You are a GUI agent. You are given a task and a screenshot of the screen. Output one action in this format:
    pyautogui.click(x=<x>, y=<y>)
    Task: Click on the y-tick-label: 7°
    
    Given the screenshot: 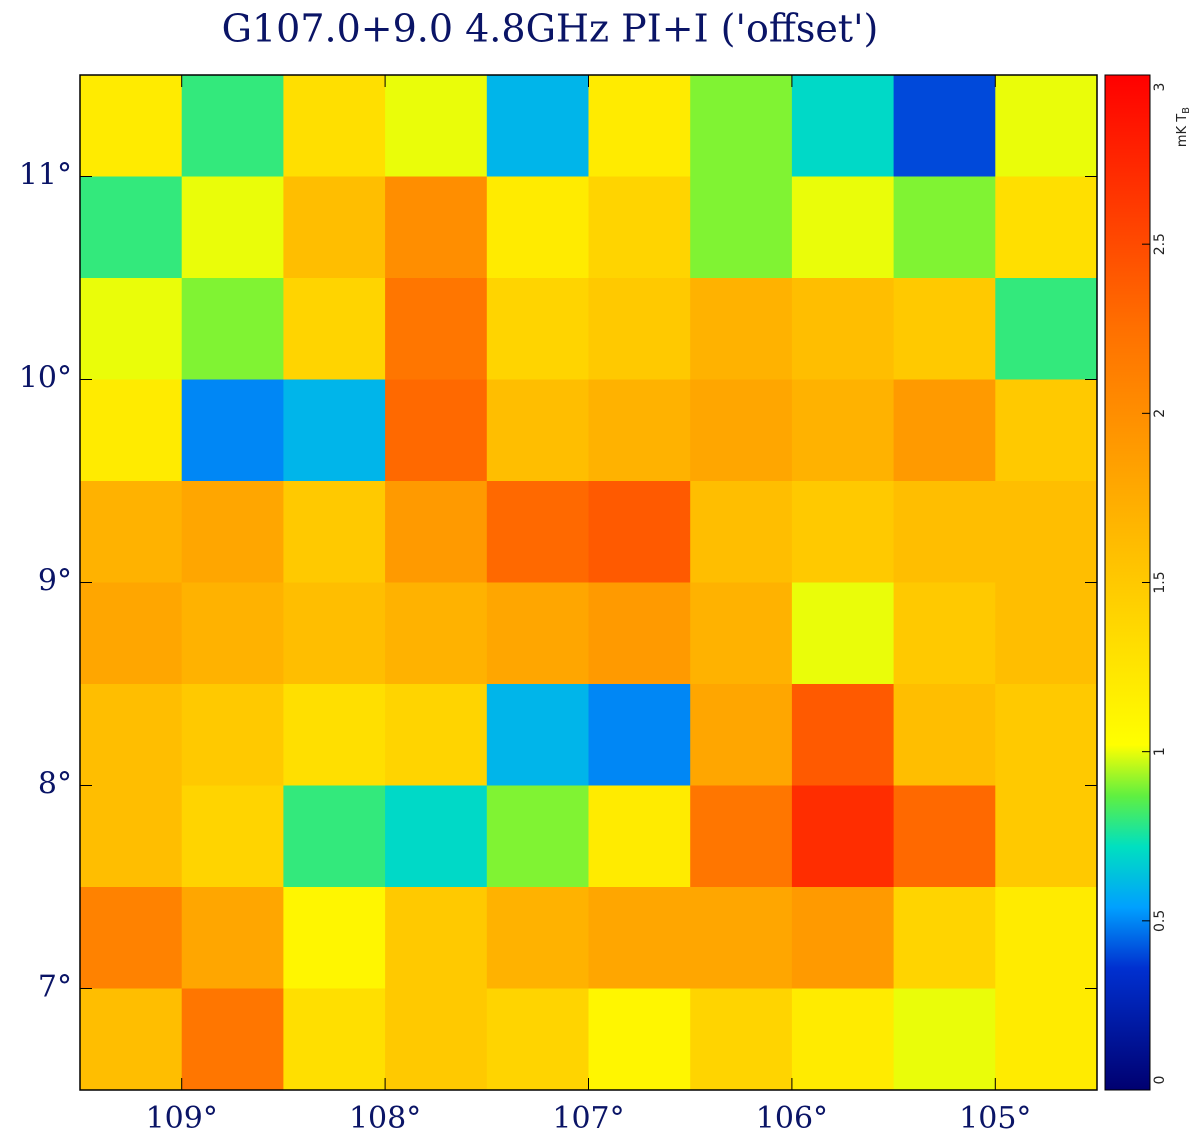 What is the action you would take?
    pyautogui.click(x=55, y=987)
    